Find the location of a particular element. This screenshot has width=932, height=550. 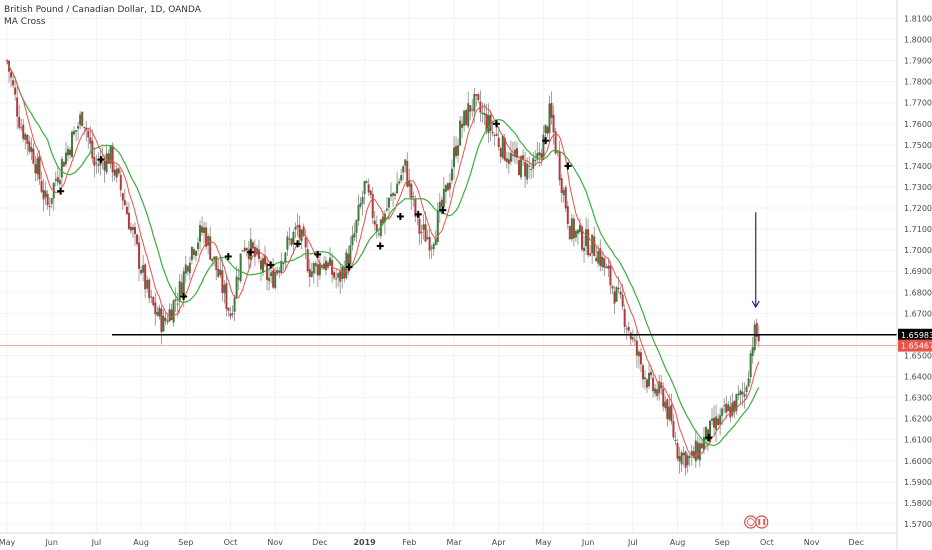

flag-icon is located at coordinates (762, 522).